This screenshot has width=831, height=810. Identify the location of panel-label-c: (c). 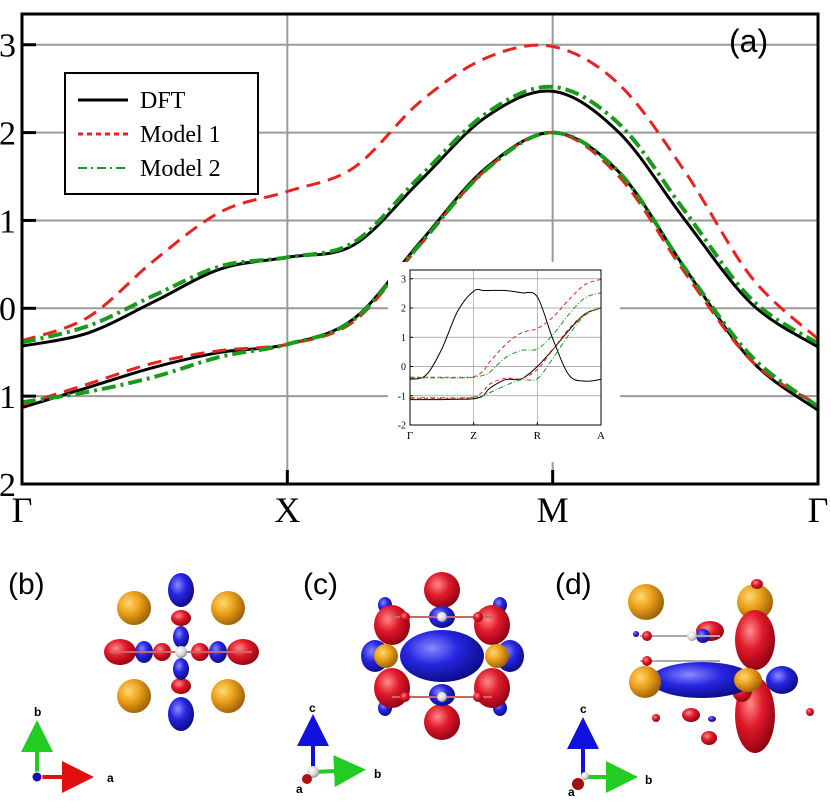
(320, 584).